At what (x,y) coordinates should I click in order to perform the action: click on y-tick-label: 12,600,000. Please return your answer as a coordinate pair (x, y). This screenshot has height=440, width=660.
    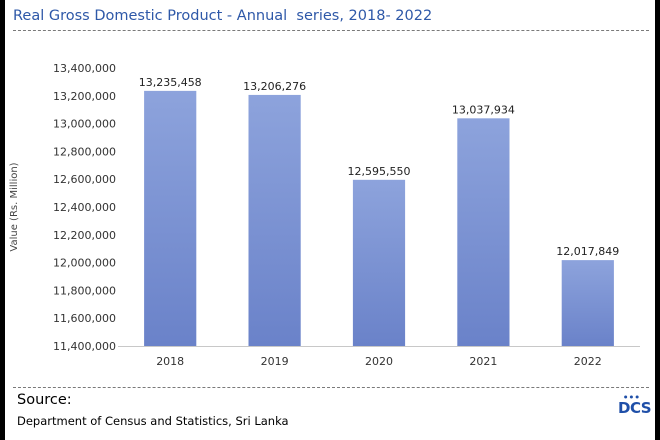
    Looking at the image, I should click on (84, 179).